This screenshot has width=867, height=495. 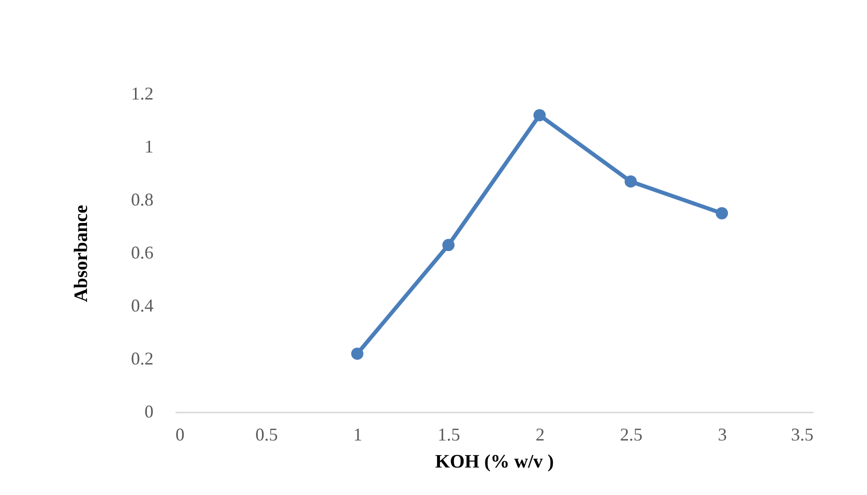 What do you see at coordinates (494, 462) in the screenshot?
I see `x-axis-title: KOH (% w/v )` at bounding box center [494, 462].